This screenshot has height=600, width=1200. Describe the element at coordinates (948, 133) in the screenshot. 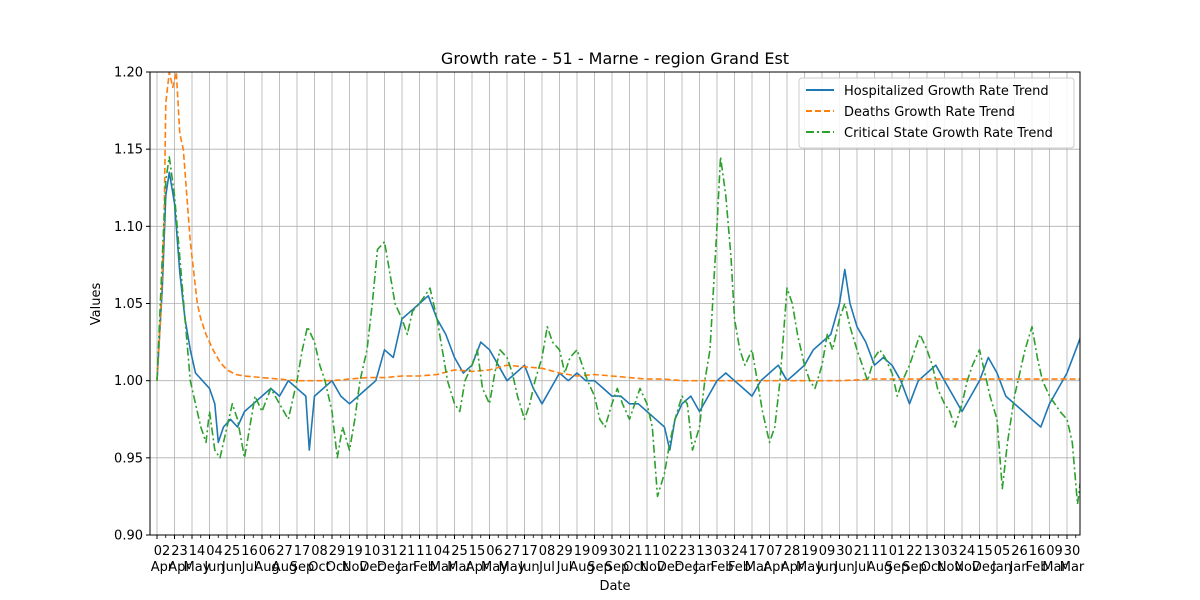

I see `legend-label-critical: Critical State Growth Rate Trend` at that location.